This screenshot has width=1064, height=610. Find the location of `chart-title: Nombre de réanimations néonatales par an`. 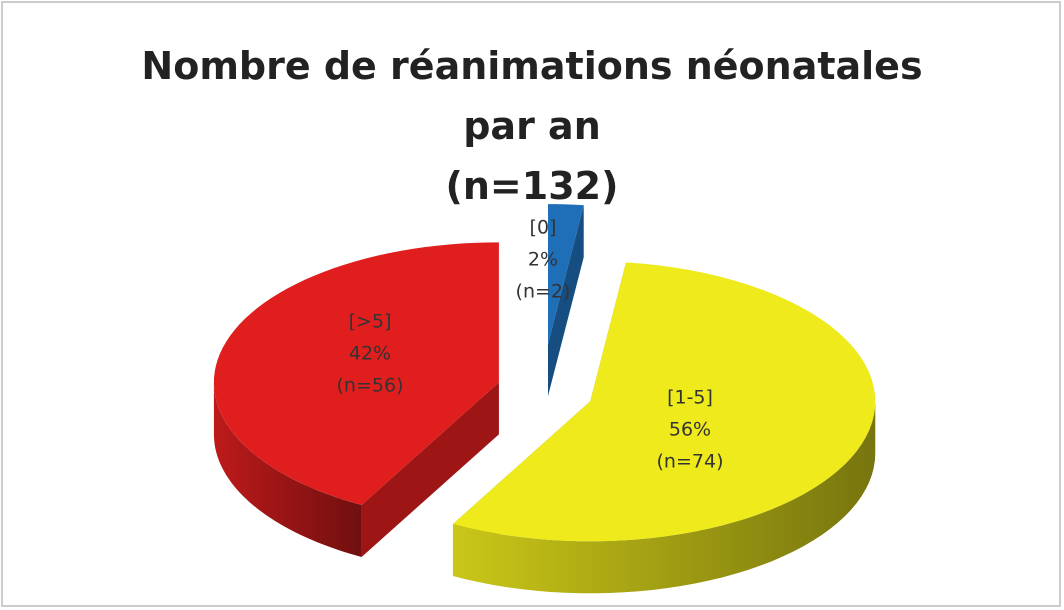

chart-title: Nombre de réanimations néonatales par an is located at coordinates (532, 96).